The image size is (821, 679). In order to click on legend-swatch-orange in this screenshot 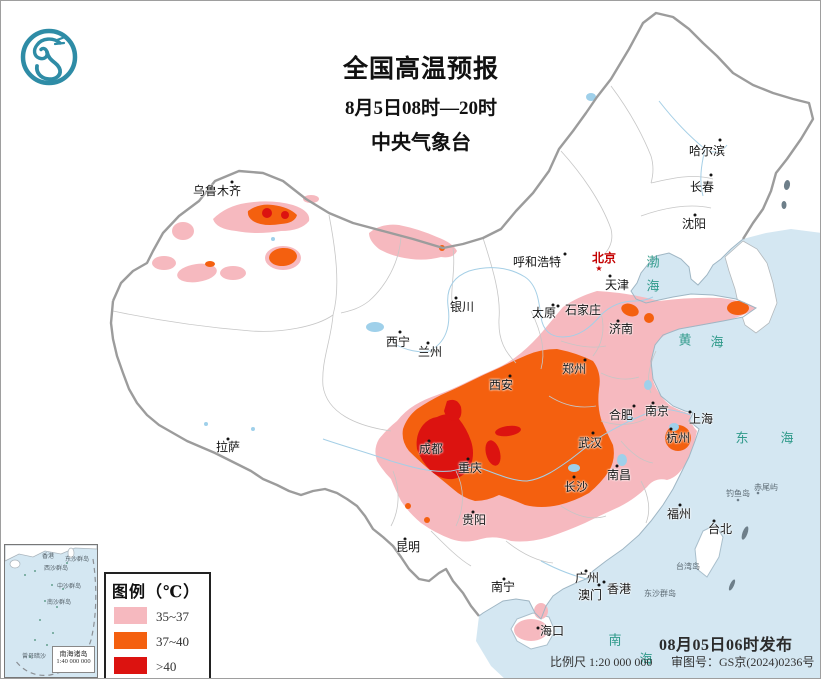, I will do `click(130, 640)`.